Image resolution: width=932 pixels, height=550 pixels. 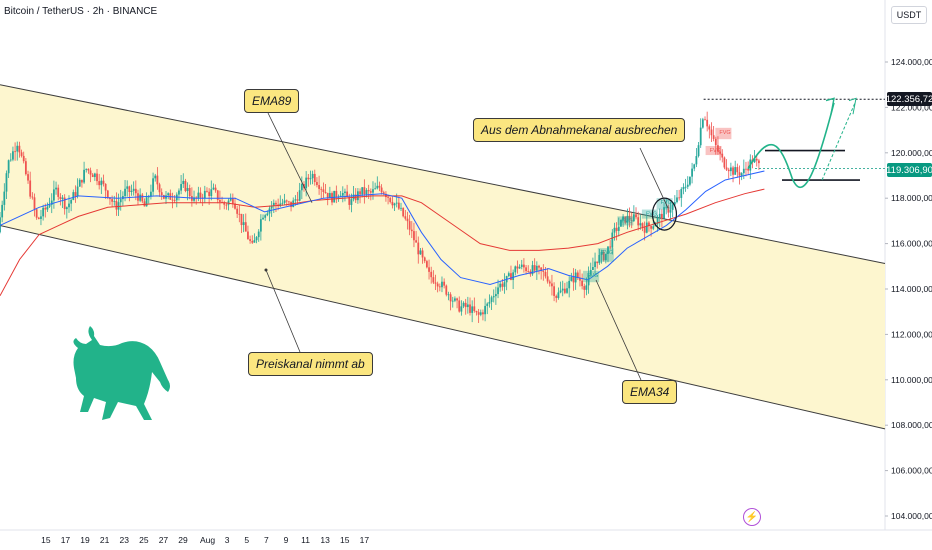 What do you see at coordinates (266, 540) in the screenshot?
I see `x-tick-label: 7` at bounding box center [266, 540].